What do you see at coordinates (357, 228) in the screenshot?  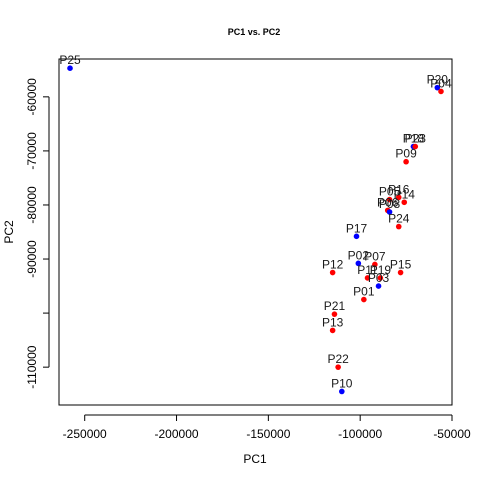 I see `point-label: P17` at bounding box center [357, 228].